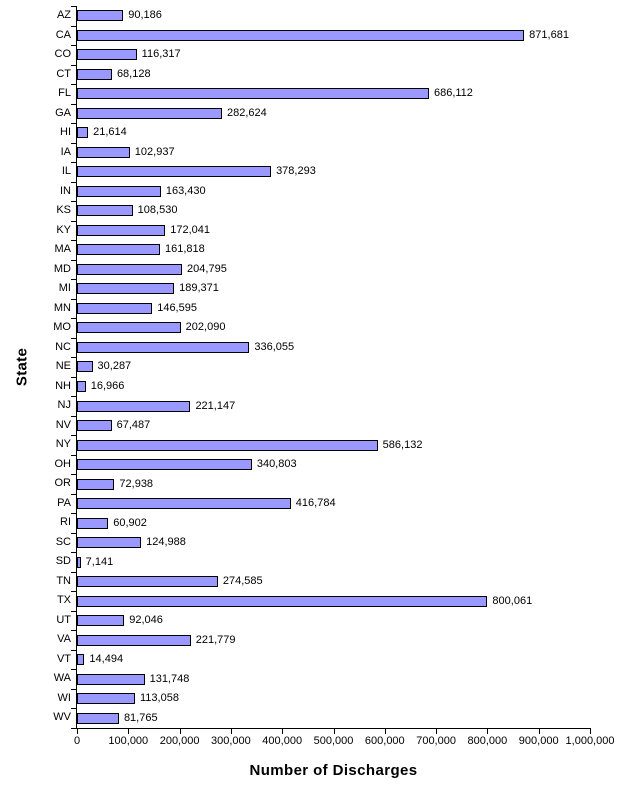 The image size is (637, 804). What do you see at coordinates (333, 699) in the screenshot?
I see `bar-row: 113,058` at bounding box center [333, 699].